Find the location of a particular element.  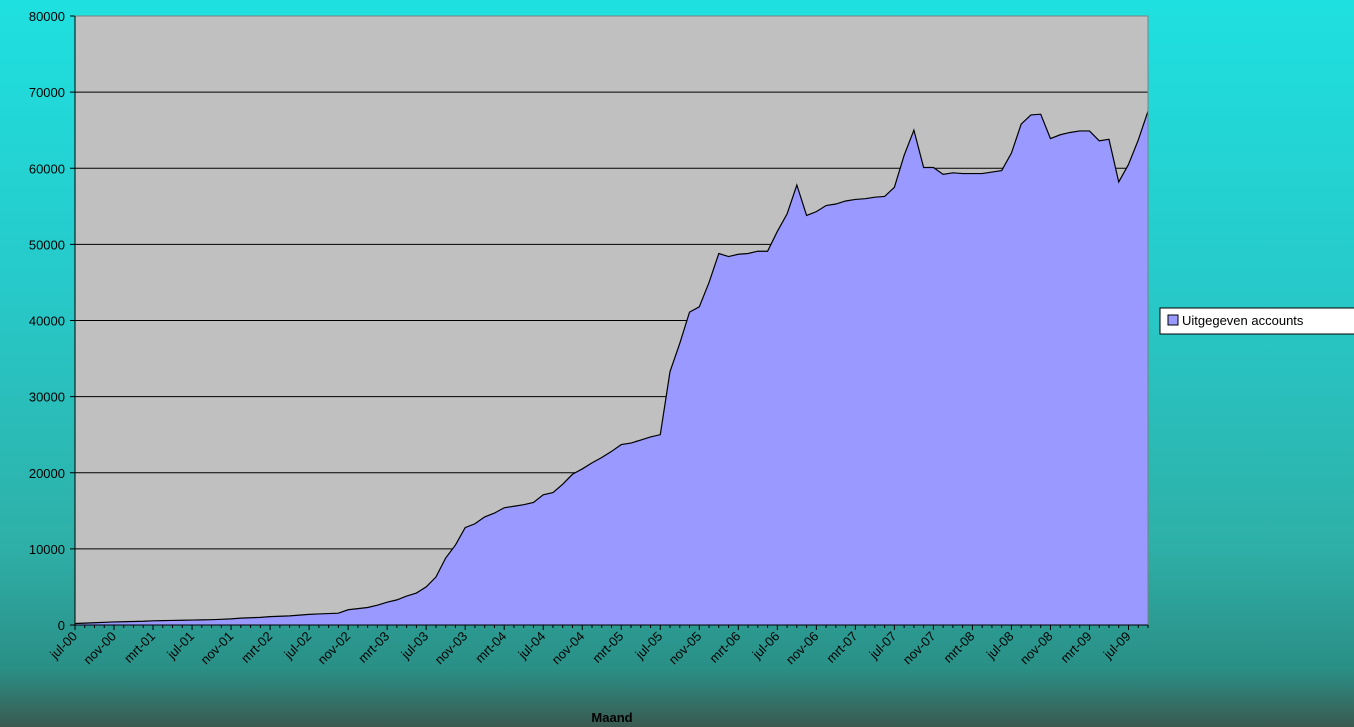

x-tick-label: mrt-01 is located at coordinates (139, 647).